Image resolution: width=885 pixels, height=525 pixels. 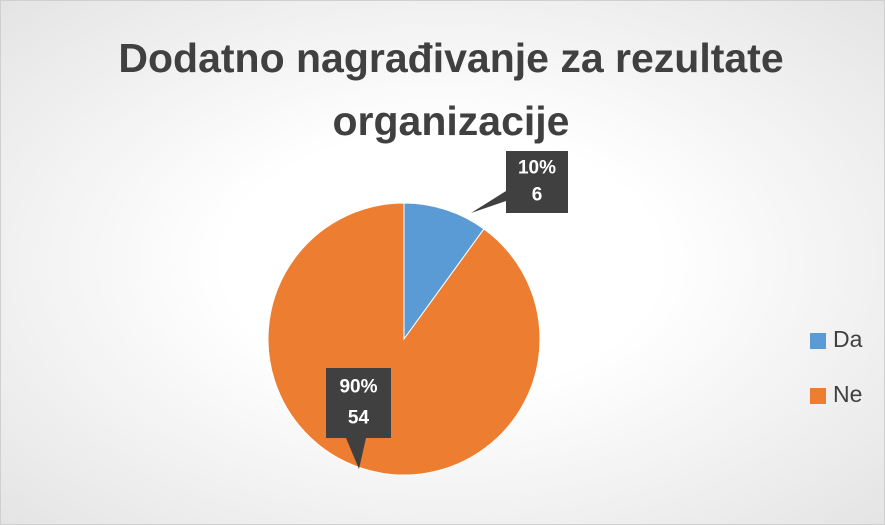 What do you see at coordinates (444, 271) in the screenshot?
I see `pie-slice` at bounding box center [444, 271].